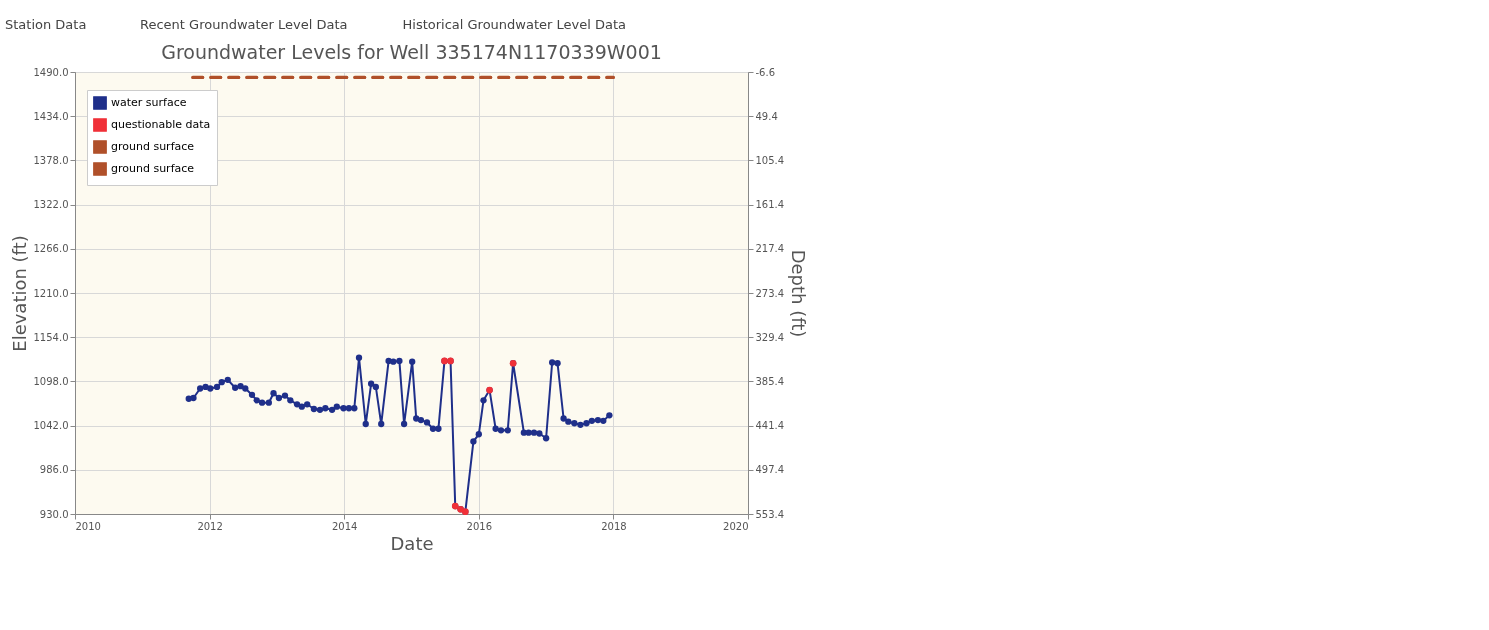  What do you see at coordinates (514, 24) in the screenshot?
I see `text: Historical Groundwater Level Data` at bounding box center [514, 24].